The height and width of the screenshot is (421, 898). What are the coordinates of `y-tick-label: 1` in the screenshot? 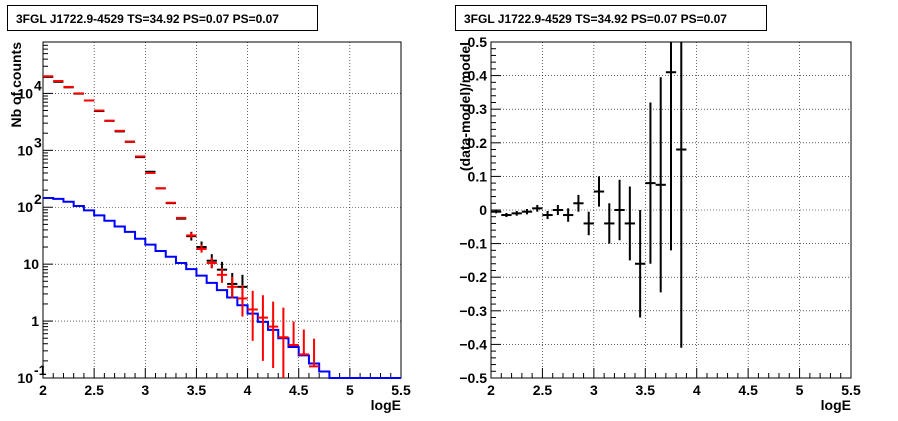 It's located at (35, 321).